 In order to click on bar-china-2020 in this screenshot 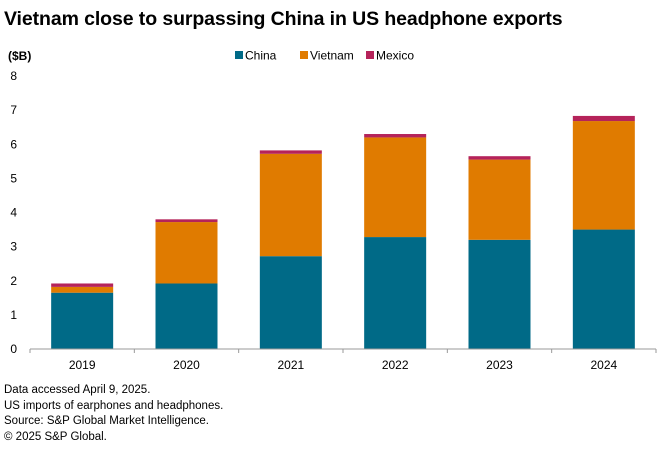, I will do `click(186, 316)`.